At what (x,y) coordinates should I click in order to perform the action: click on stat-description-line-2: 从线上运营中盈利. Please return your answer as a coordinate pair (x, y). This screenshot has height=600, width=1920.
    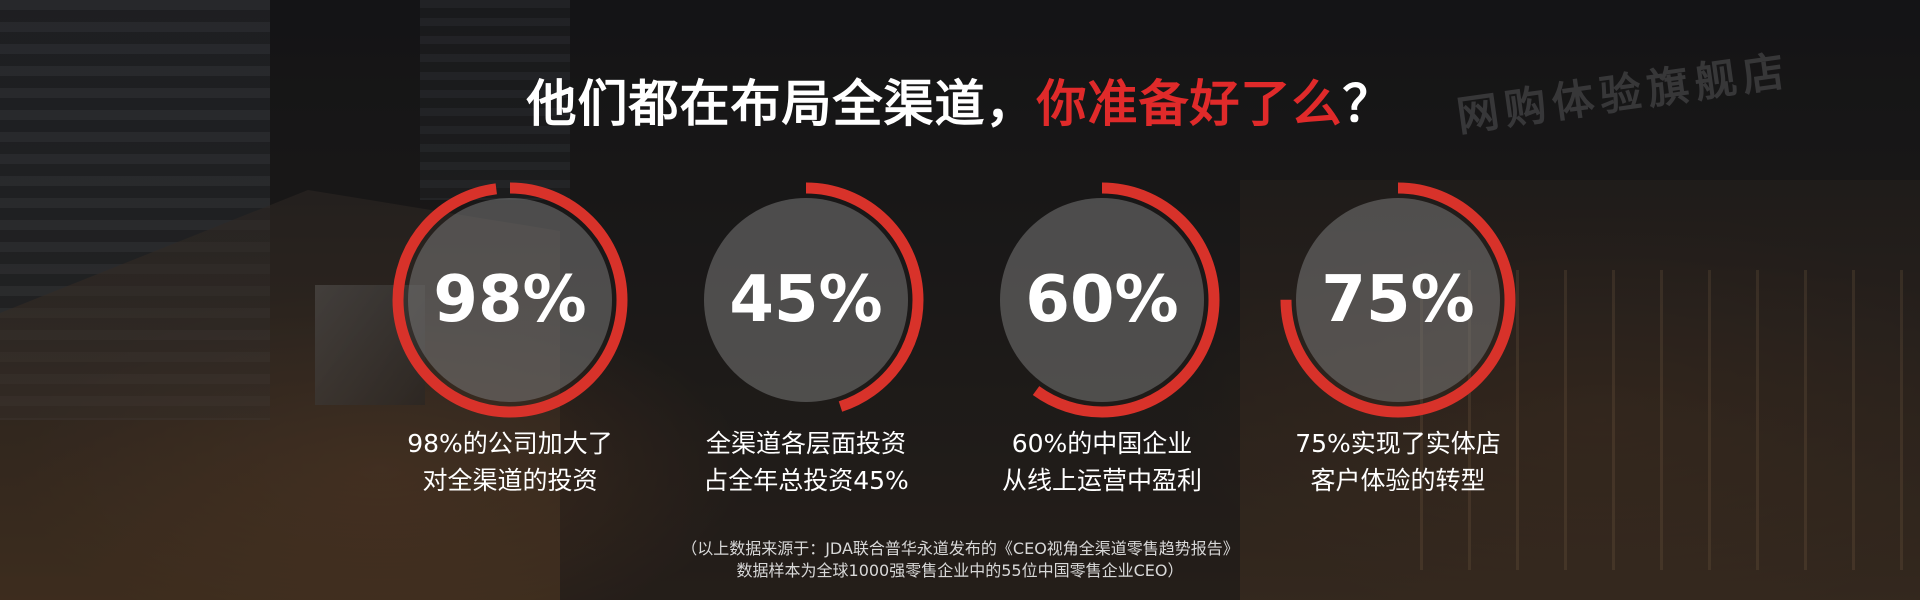
    Looking at the image, I should click on (1101, 480).